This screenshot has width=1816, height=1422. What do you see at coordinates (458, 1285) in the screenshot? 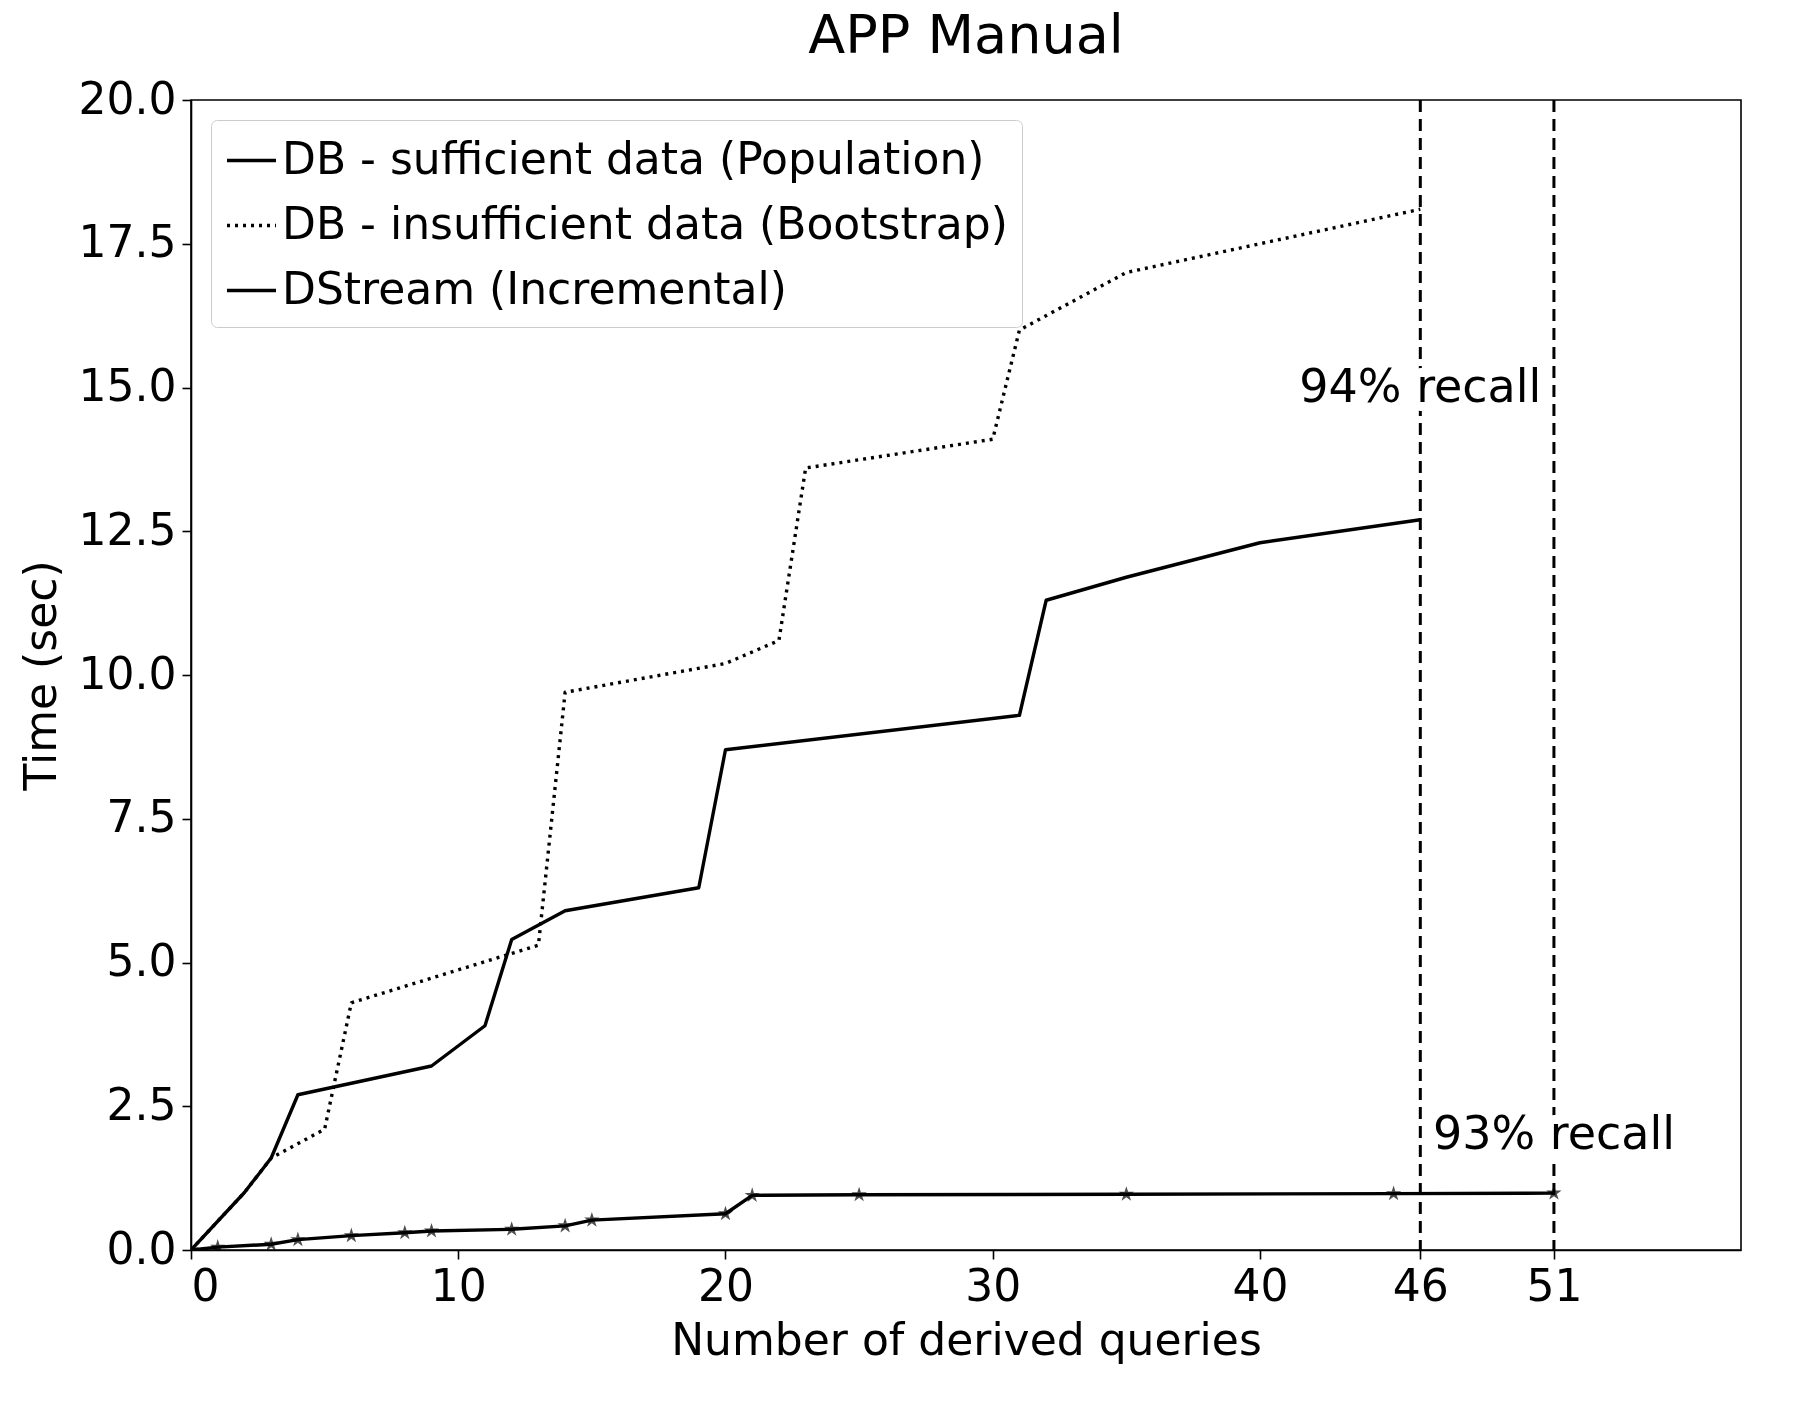
I see `x-tick-label: 10` at bounding box center [458, 1285].